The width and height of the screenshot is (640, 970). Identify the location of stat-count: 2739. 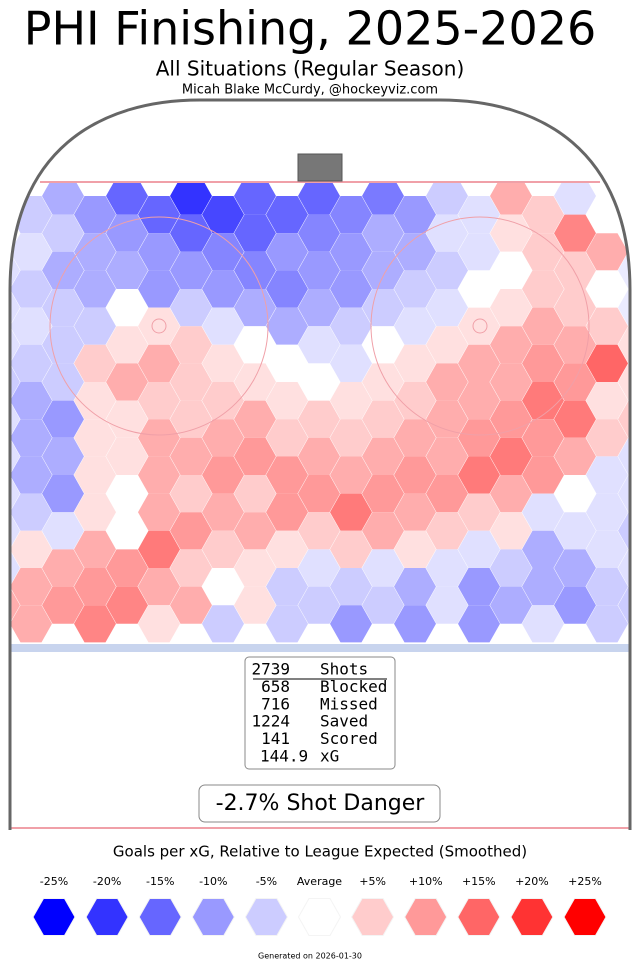
(270, 669).